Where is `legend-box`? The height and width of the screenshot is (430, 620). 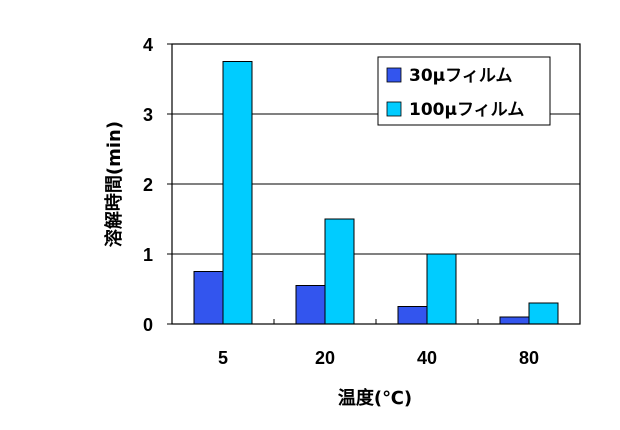 legend-box is located at coordinates (464, 91).